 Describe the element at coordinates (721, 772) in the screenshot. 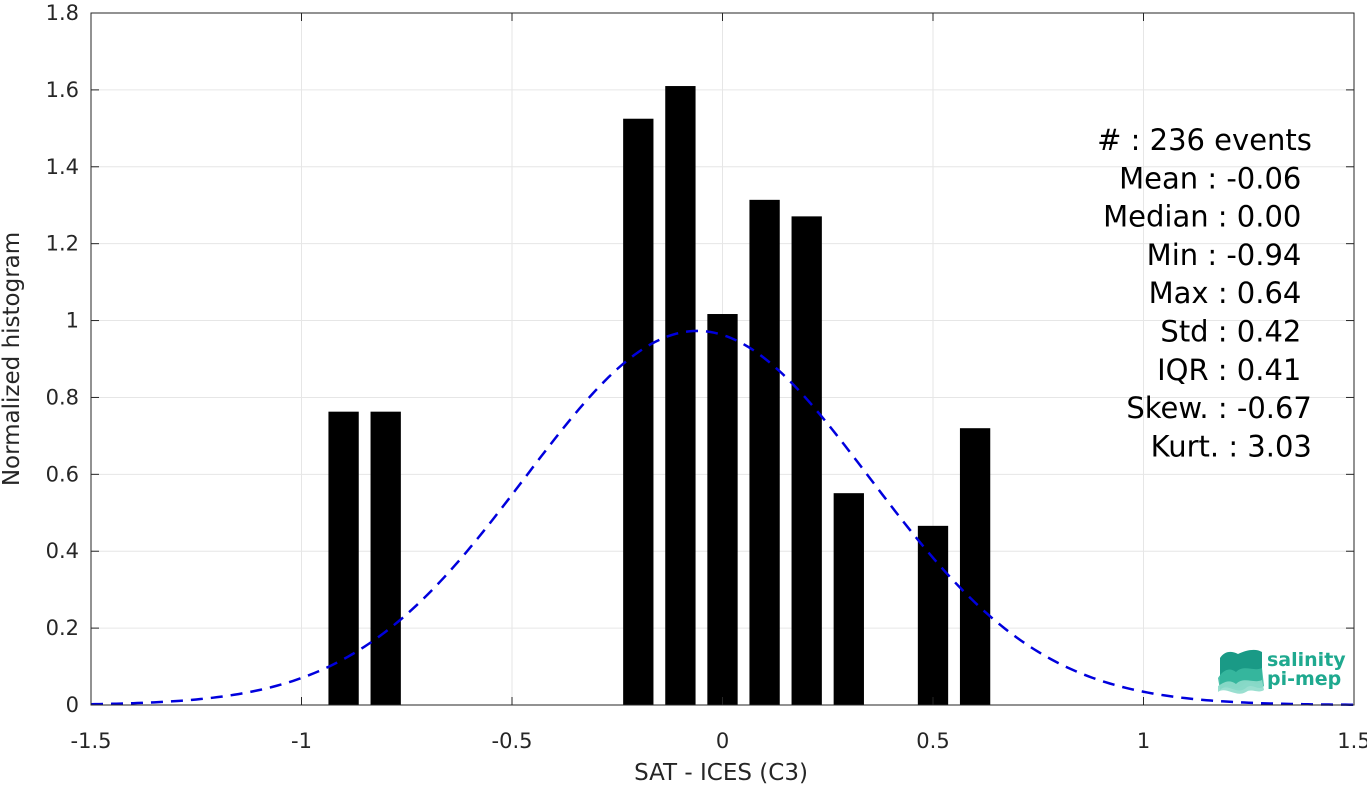

I see `x-axis-label: SAT - ICES (C3)` at that location.